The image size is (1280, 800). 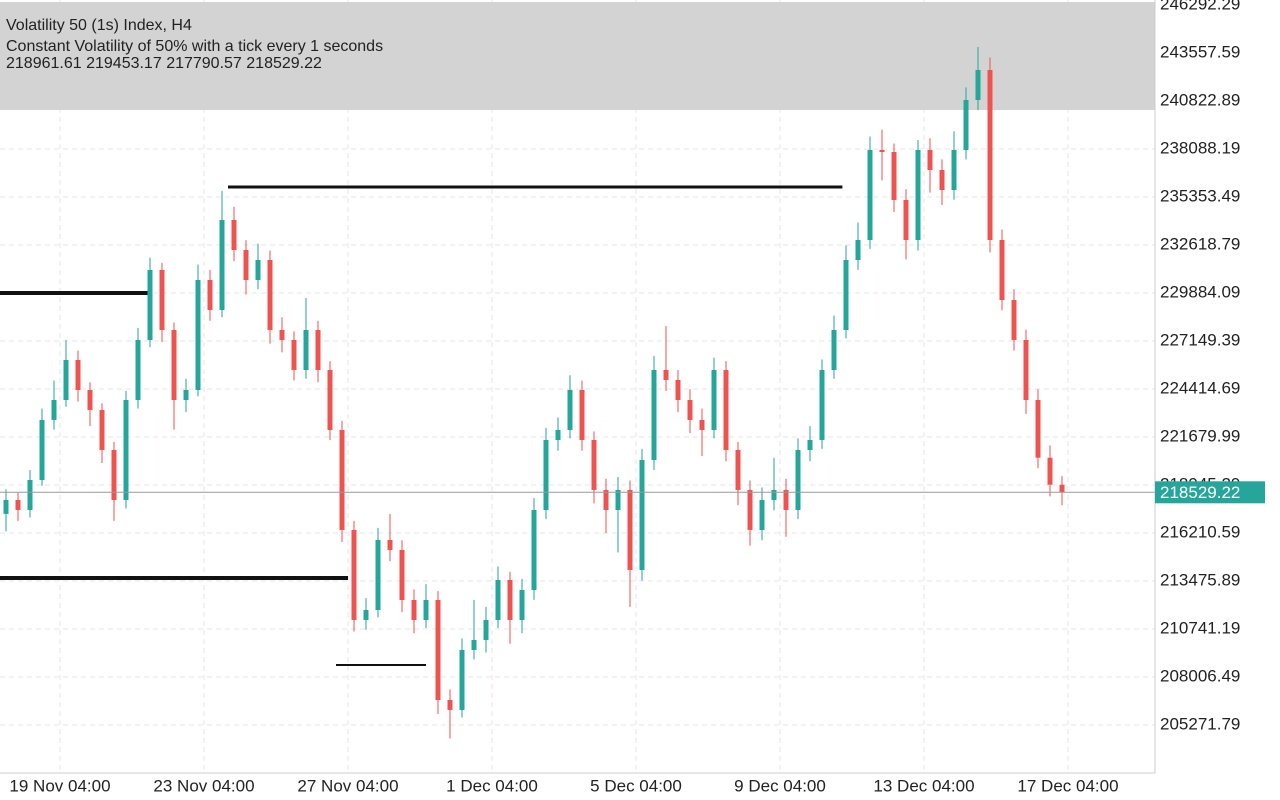 I want to click on y-tick-label: 246292.29, so click(x=1200, y=6).